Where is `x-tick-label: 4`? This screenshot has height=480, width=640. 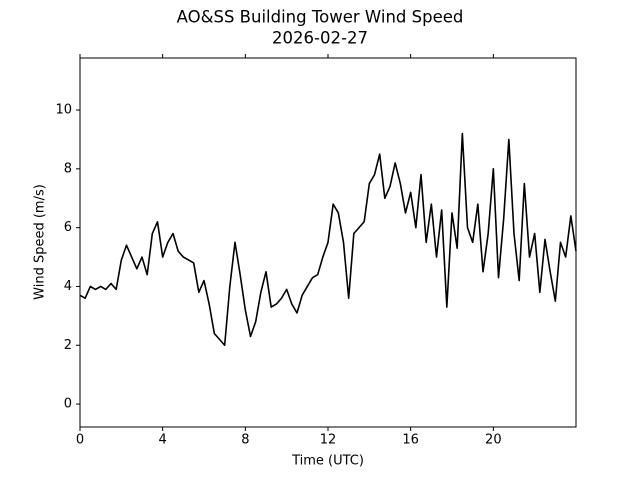 x-tick-label: 4 is located at coordinates (163, 440).